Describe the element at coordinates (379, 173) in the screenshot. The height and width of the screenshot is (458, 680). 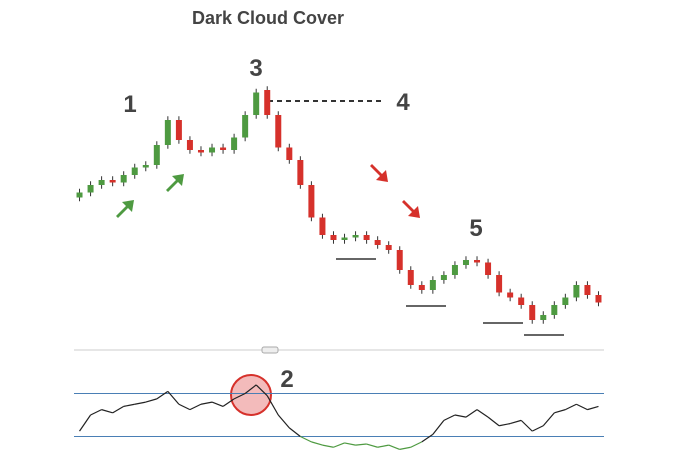
I see `down-arrow` at that location.